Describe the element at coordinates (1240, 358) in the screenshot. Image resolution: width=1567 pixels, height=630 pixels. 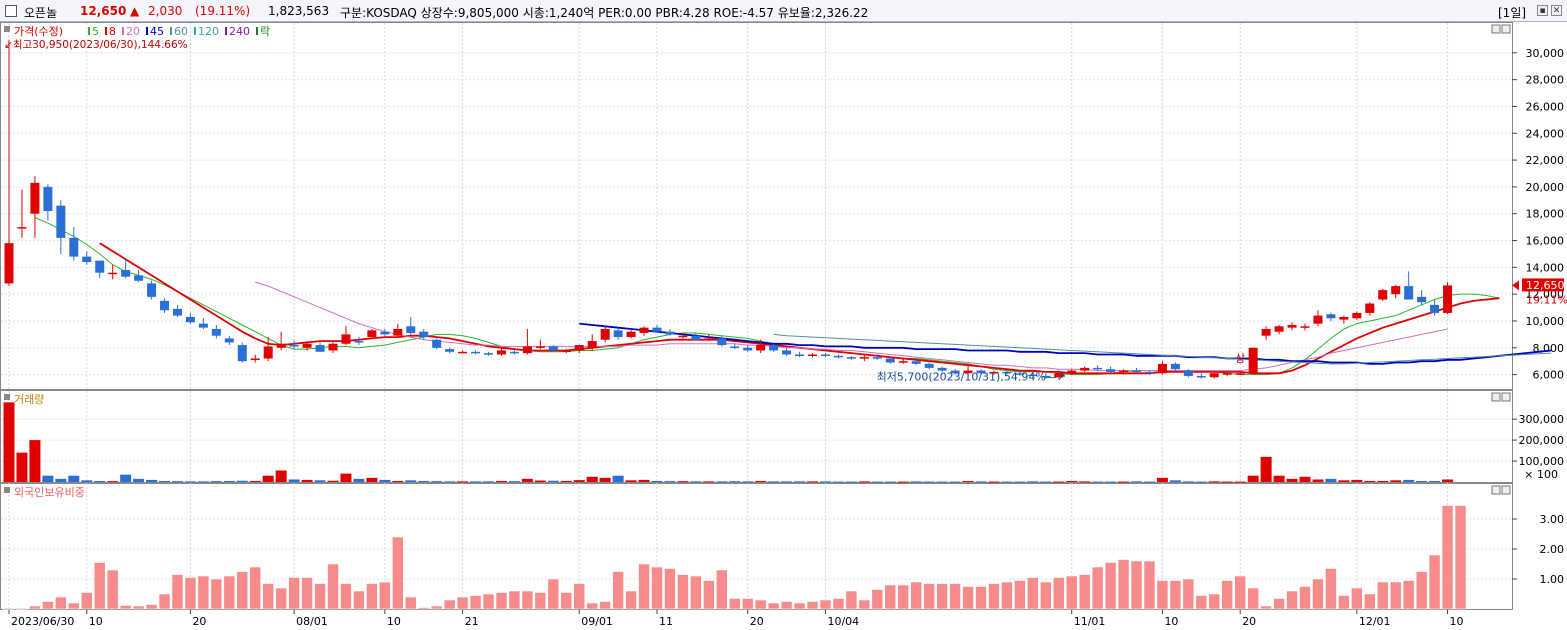
I see `limit-up-marker: 상` at that location.